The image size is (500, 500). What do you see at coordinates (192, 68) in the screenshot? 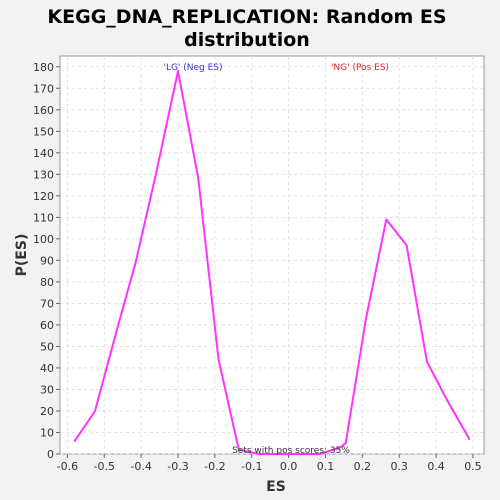
I see `negative-es-label: 'LG' (Neg ES)` at bounding box center [192, 68].